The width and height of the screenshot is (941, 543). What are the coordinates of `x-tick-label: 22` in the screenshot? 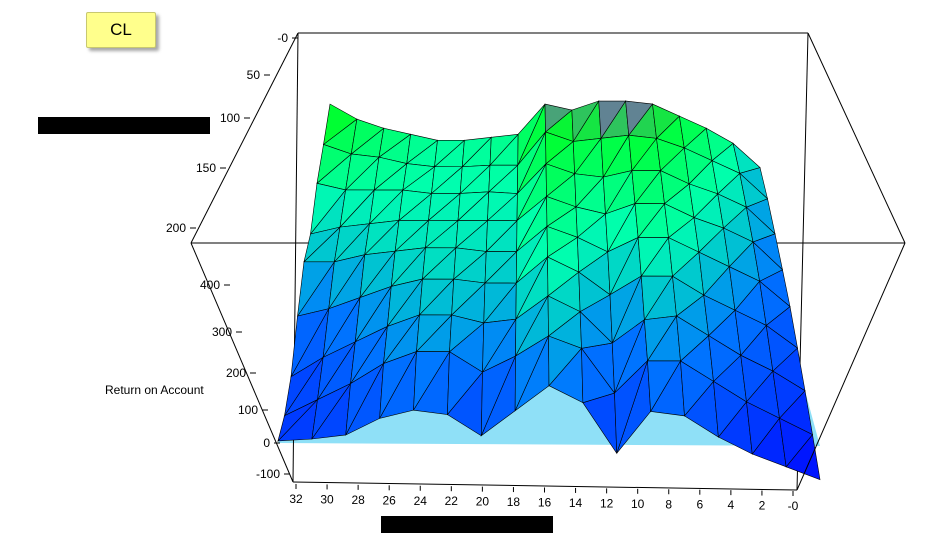 It's located at (452, 501).